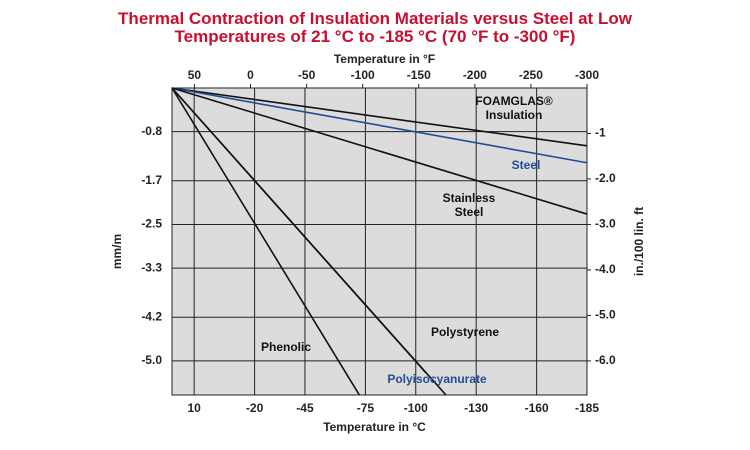  I want to click on series-label: Polyisocyanurate, so click(437, 379).